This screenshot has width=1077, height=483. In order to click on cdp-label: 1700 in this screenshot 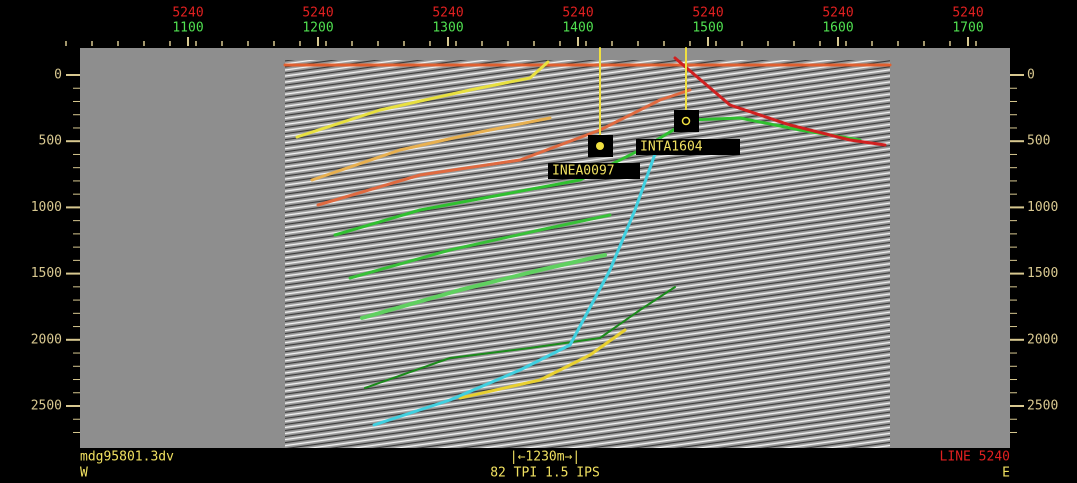, I will do `click(967, 28)`.